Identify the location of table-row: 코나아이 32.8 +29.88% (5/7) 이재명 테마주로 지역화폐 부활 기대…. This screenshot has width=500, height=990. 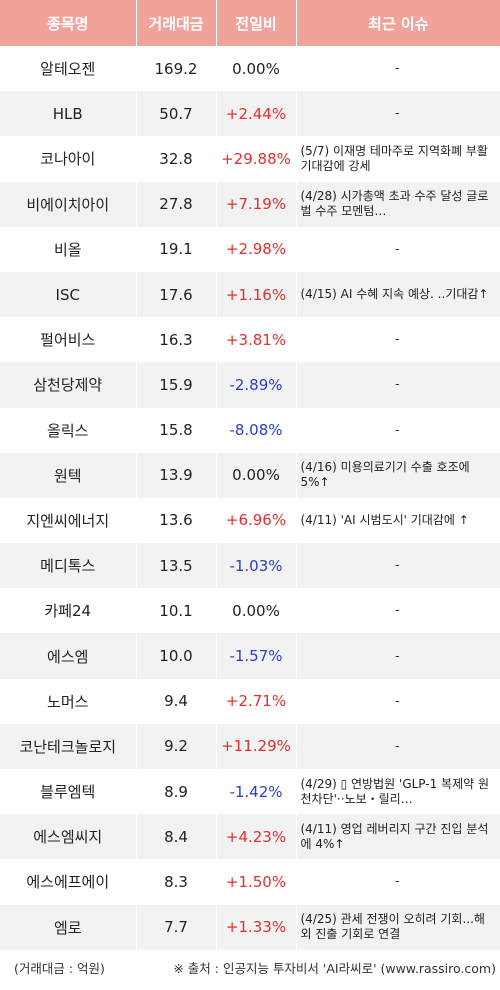
(250, 159).